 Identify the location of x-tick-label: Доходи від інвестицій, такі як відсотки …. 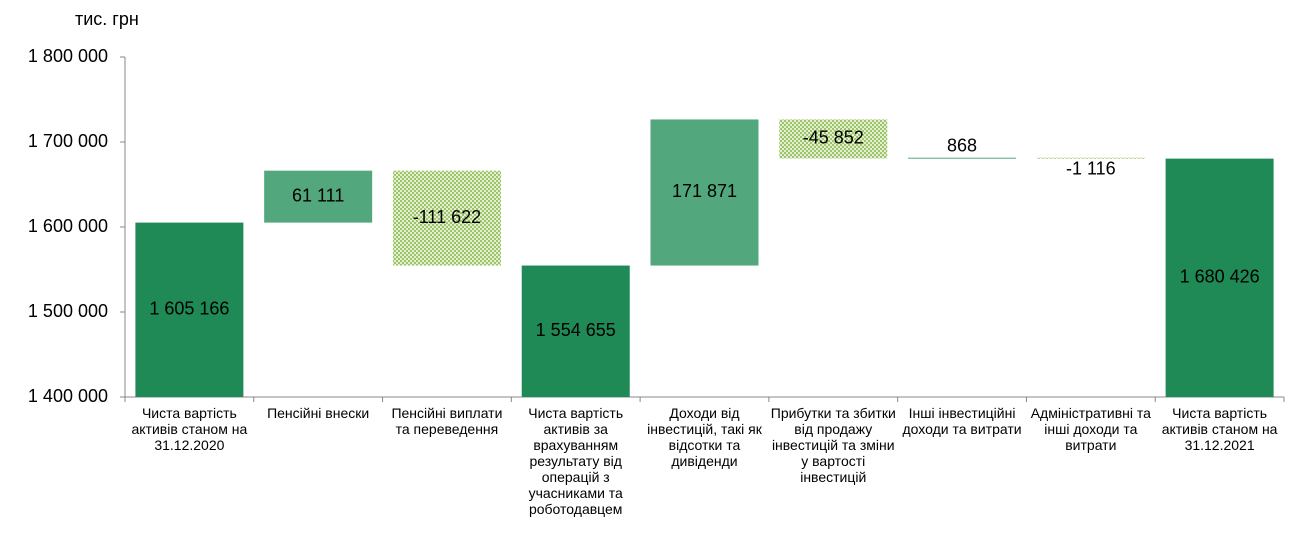
(704, 437).